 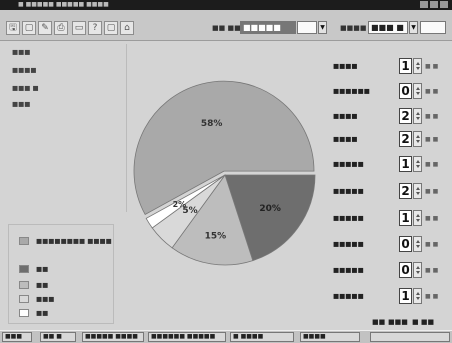 I want to click on print-select: ■■■ ■, so click(x=388, y=27).